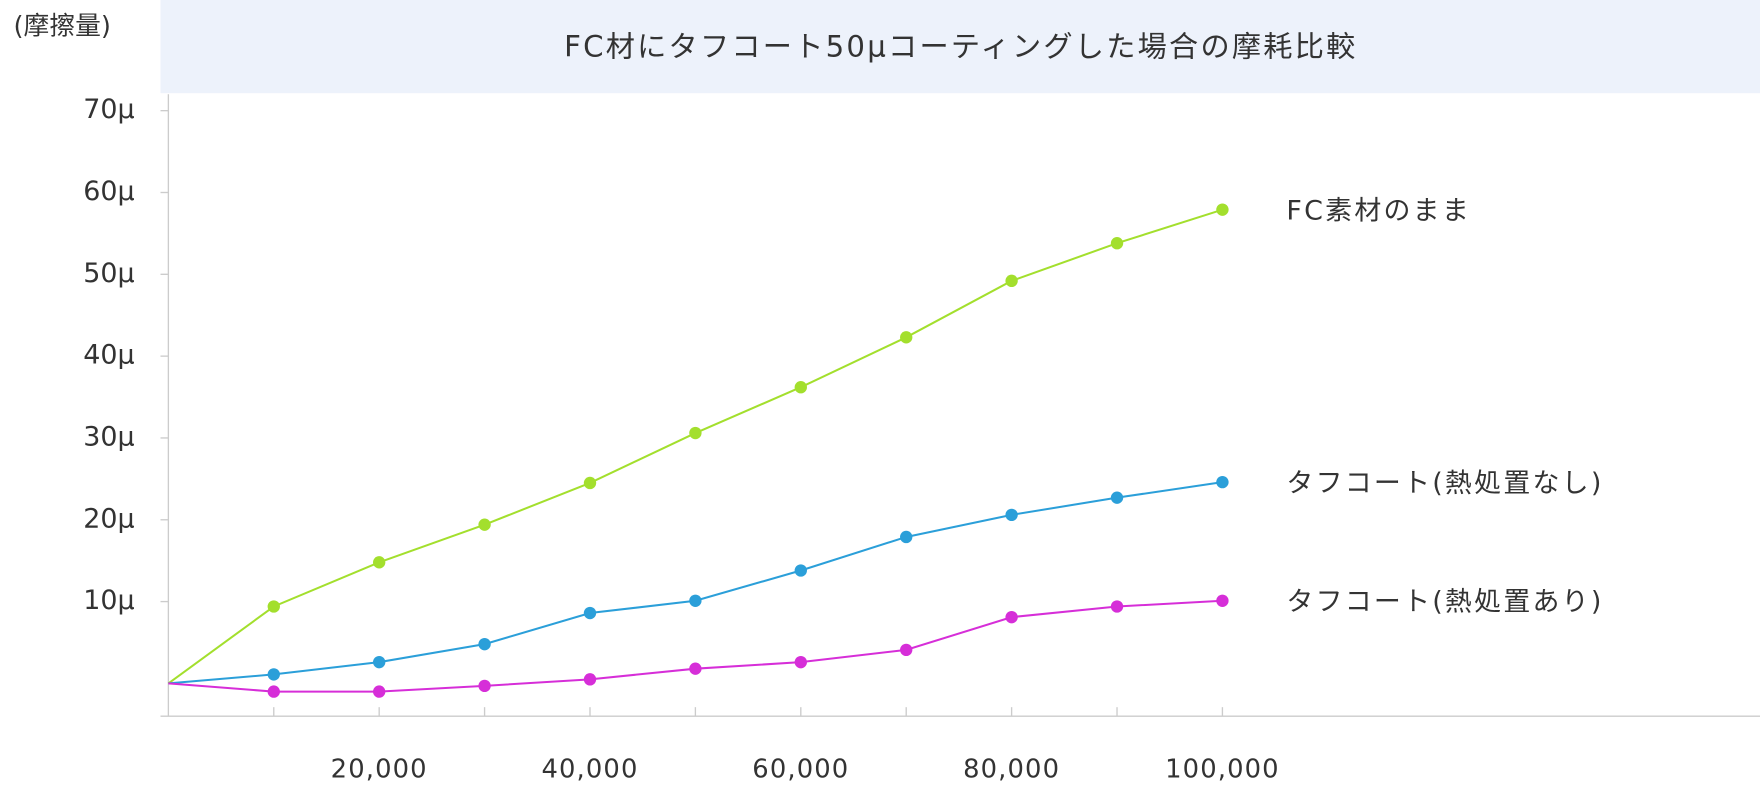  Describe the element at coordinates (62, 26) in the screenshot. I see `y-axis-label: (摩擦量)` at that location.